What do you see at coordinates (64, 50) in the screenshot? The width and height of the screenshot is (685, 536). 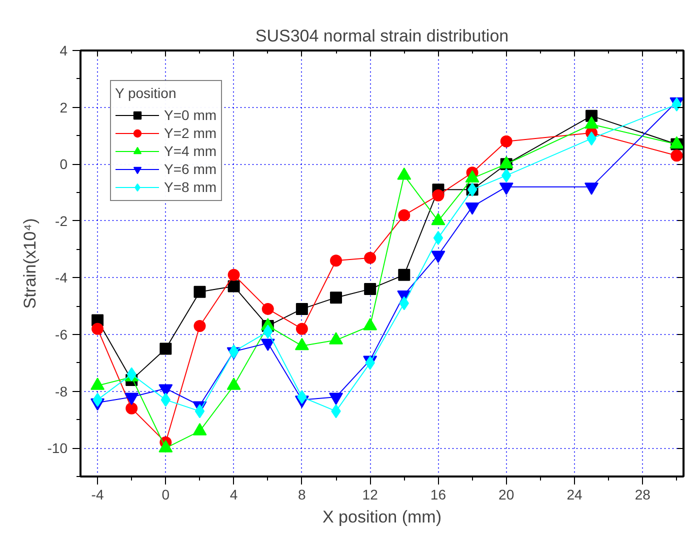 I see `y-tick-label: 4` at bounding box center [64, 50].